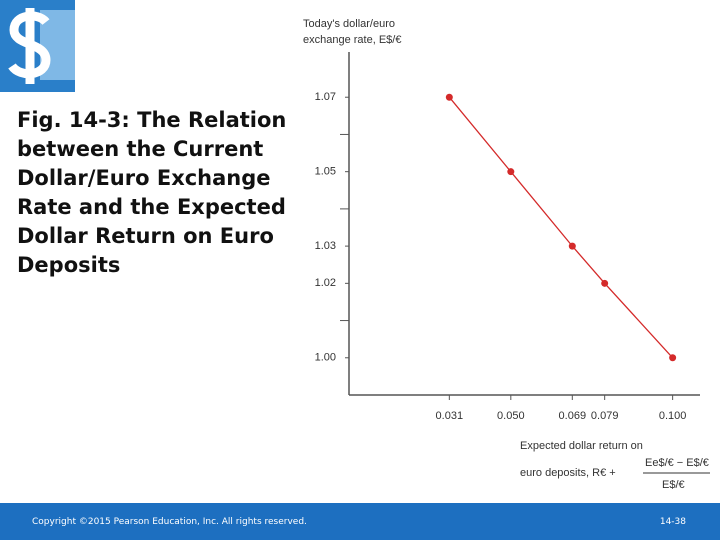 This screenshot has height=540, width=720. What do you see at coordinates (325, 283) in the screenshot?
I see `y-tick-label: 1.02` at bounding box center [325, 283].